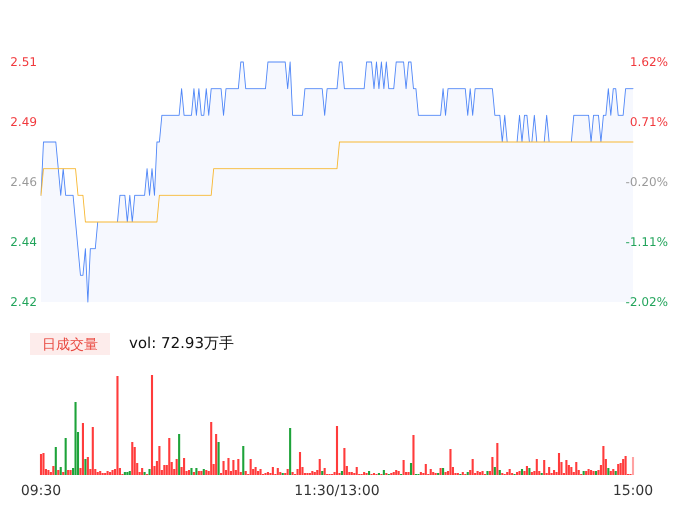 The width and height of the screenshot is (686, 524). What do you see at coordinates (70, 345) in the screenshot?
I see `chart-title: 日成交量` at bounding box center [70, 345].